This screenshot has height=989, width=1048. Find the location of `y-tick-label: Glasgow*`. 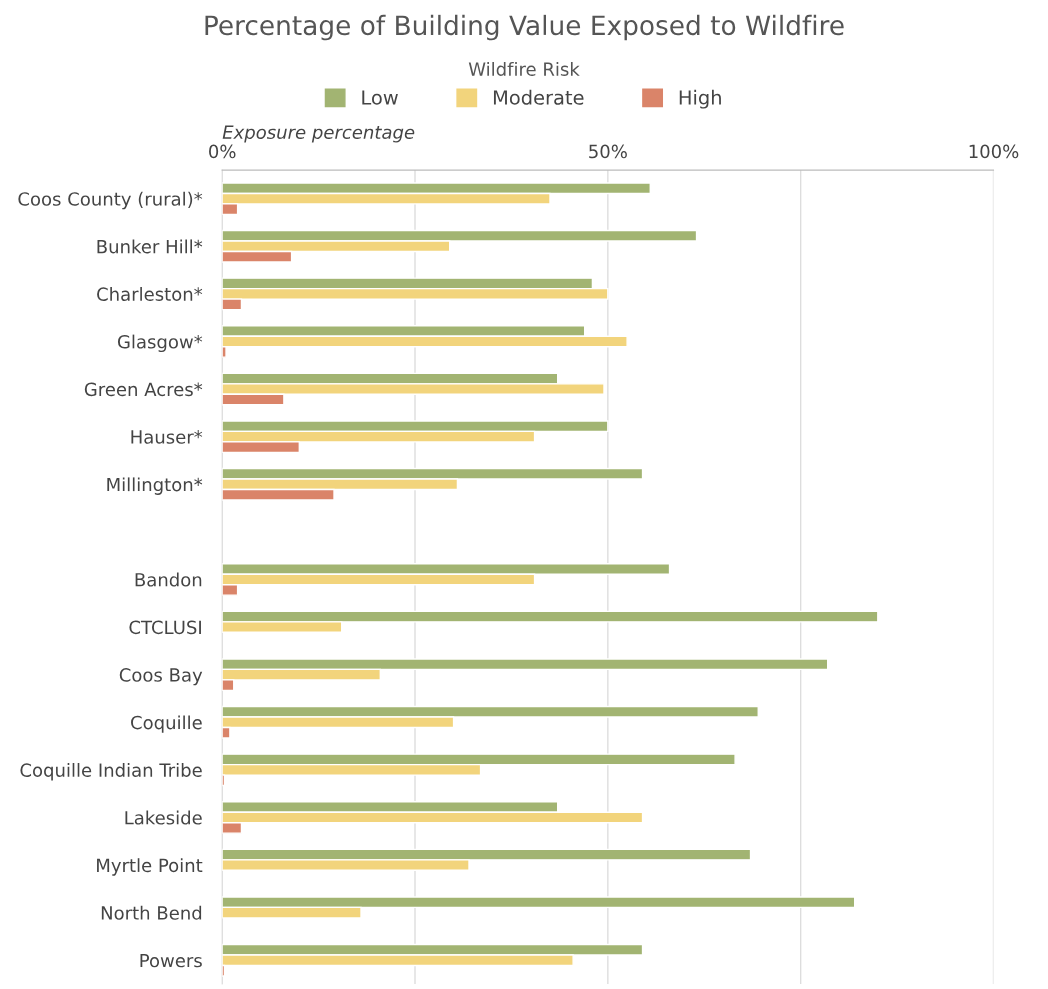

y-tick-label: Glasgow* is located at coordinates (160, 343).